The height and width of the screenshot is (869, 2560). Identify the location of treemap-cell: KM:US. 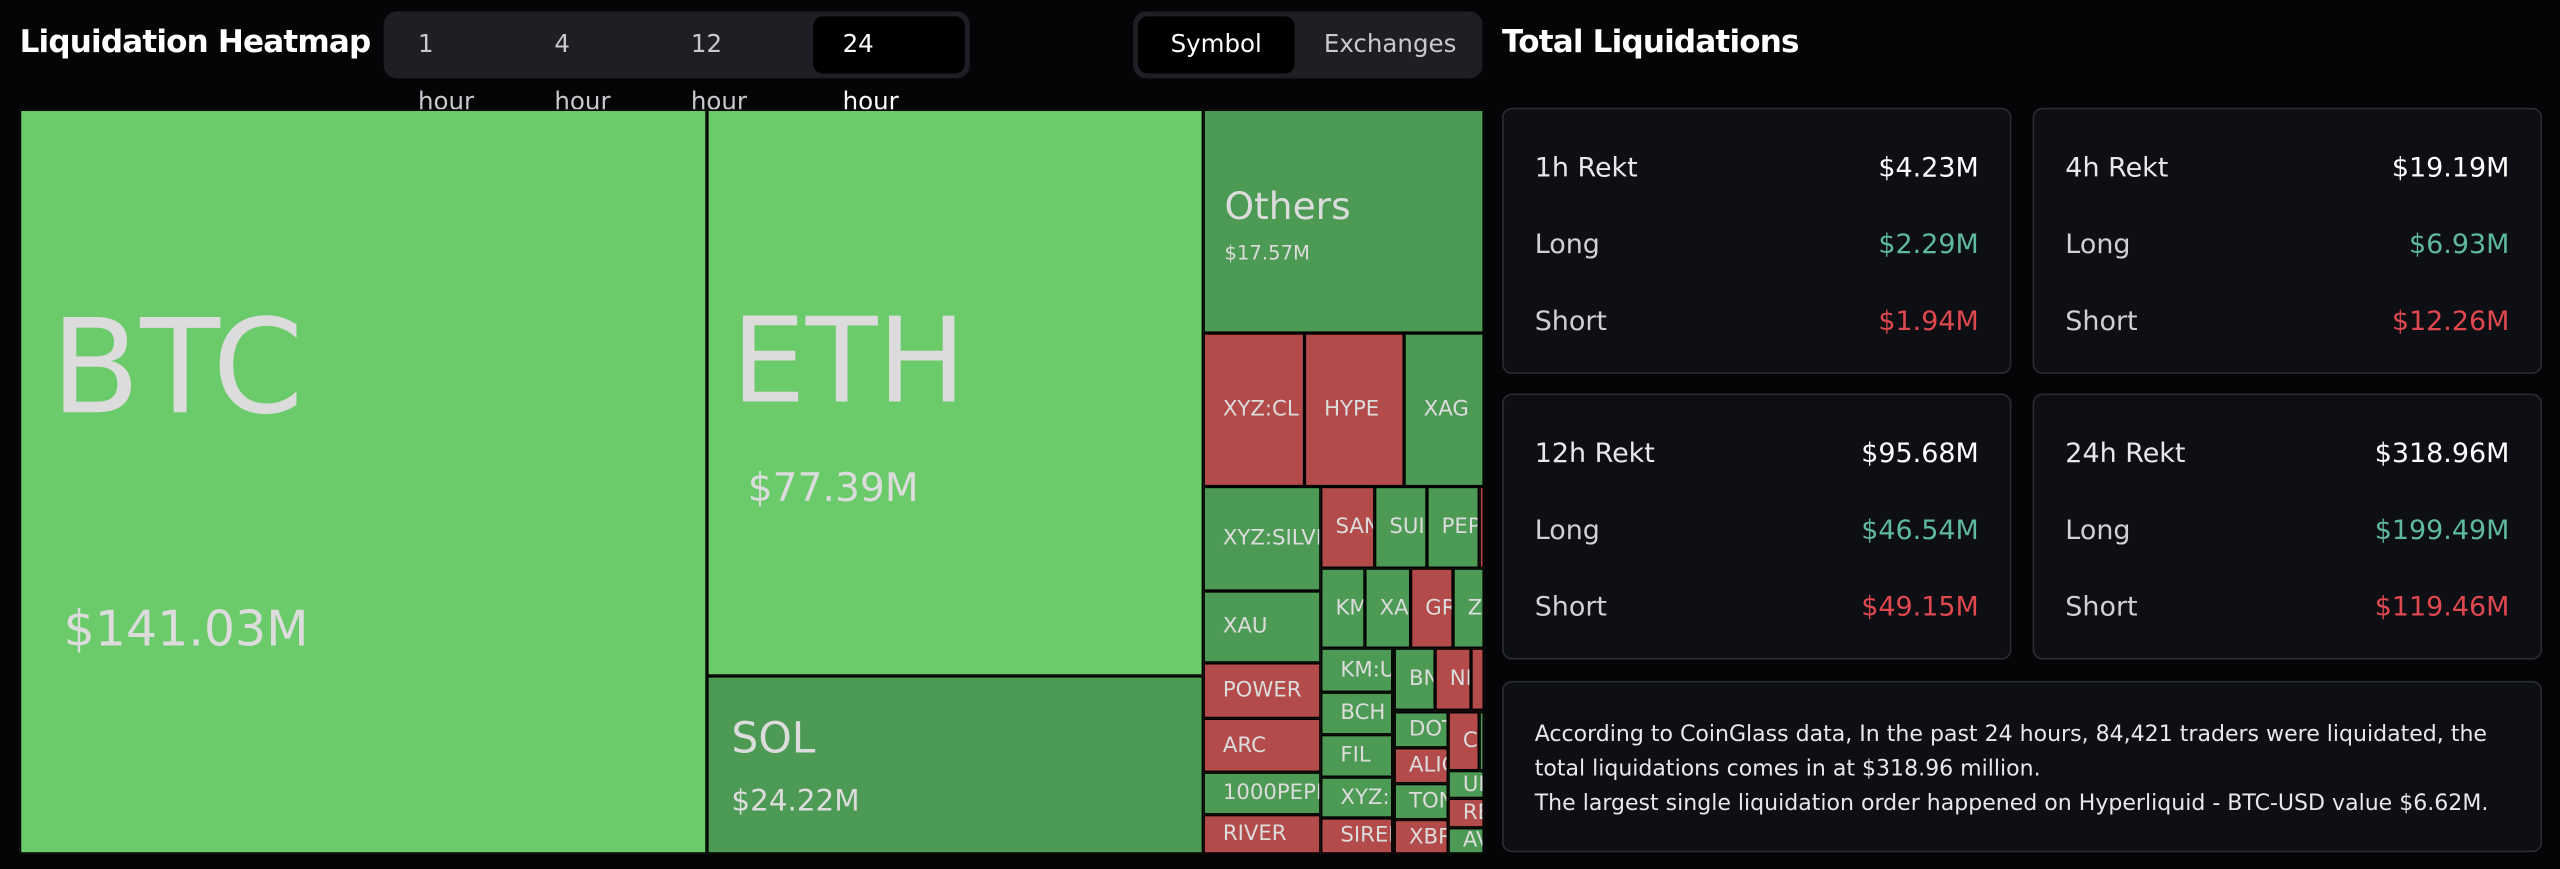
(1356, 670).